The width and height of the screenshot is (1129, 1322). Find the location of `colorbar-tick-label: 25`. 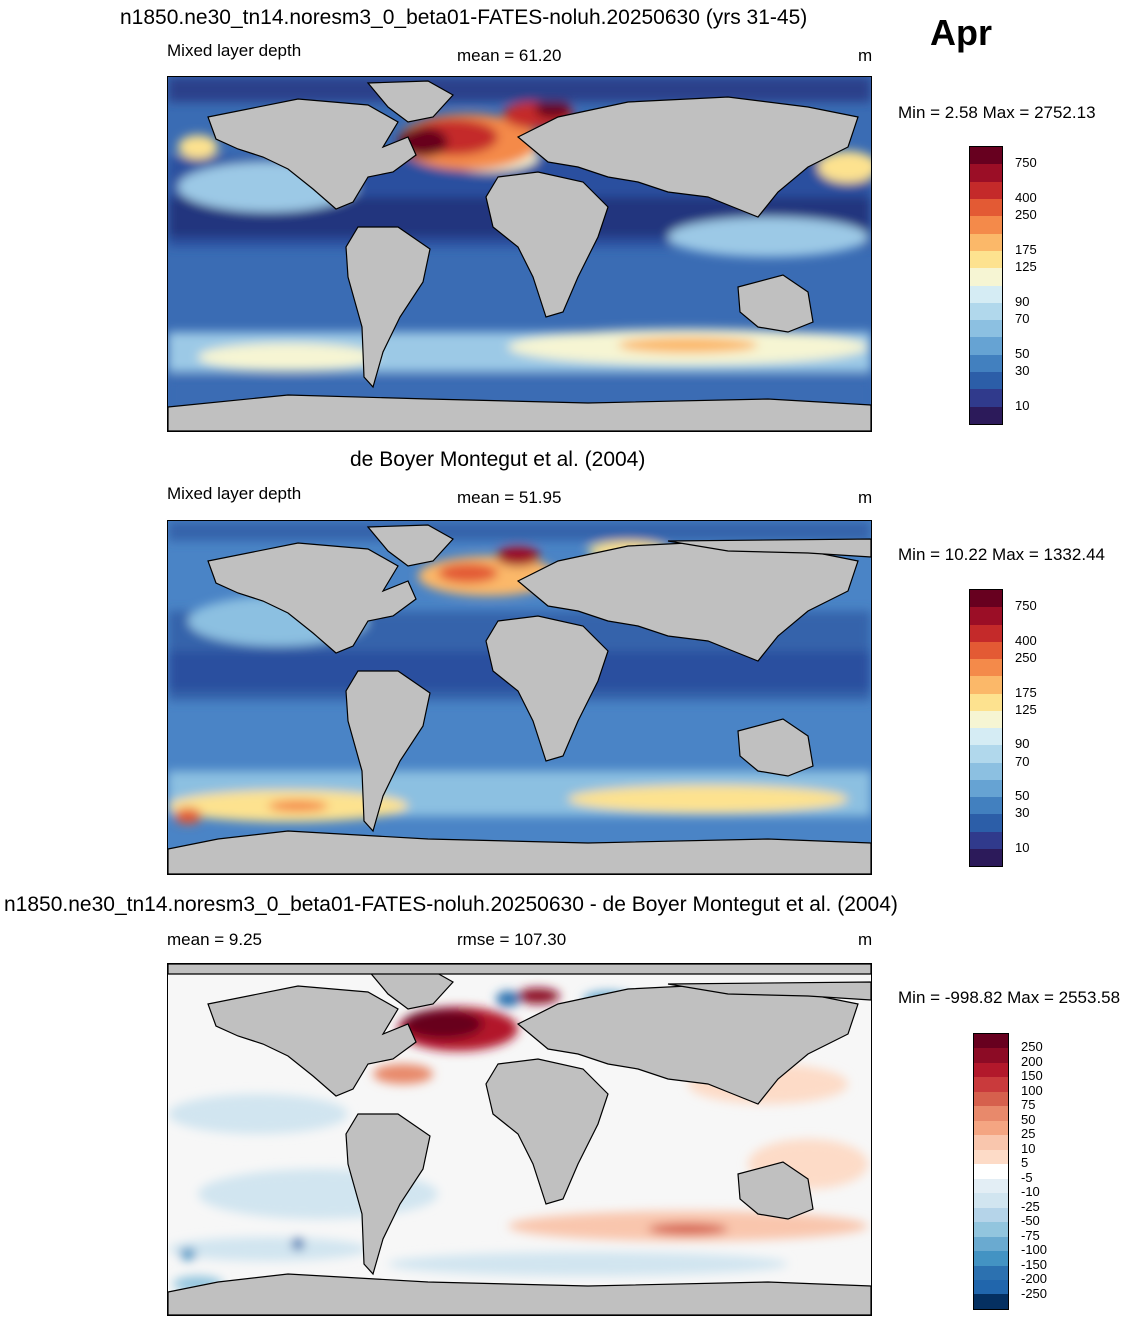

colorbar-tick-label: 25 is located at coordinates (1028, 1134).